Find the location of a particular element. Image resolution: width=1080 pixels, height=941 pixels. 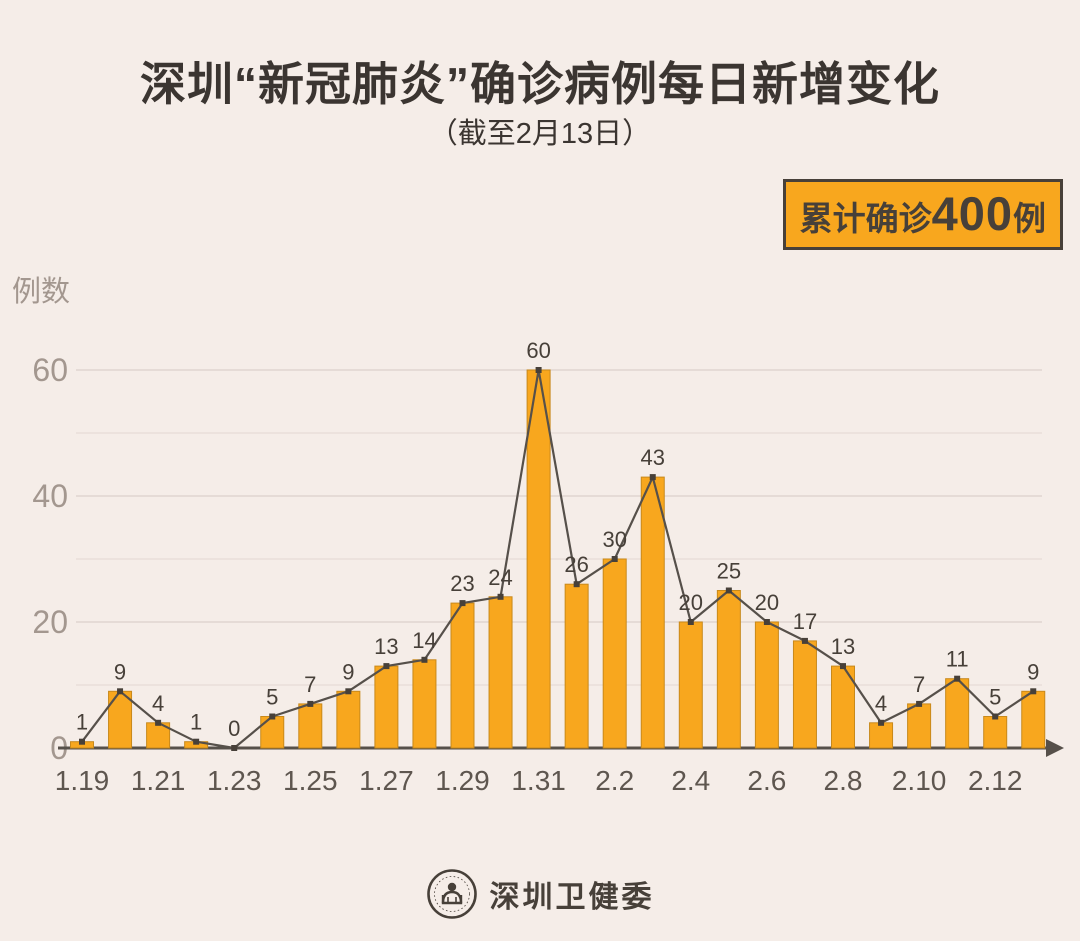

bar-1.24 is located at coordinates (272, 732).